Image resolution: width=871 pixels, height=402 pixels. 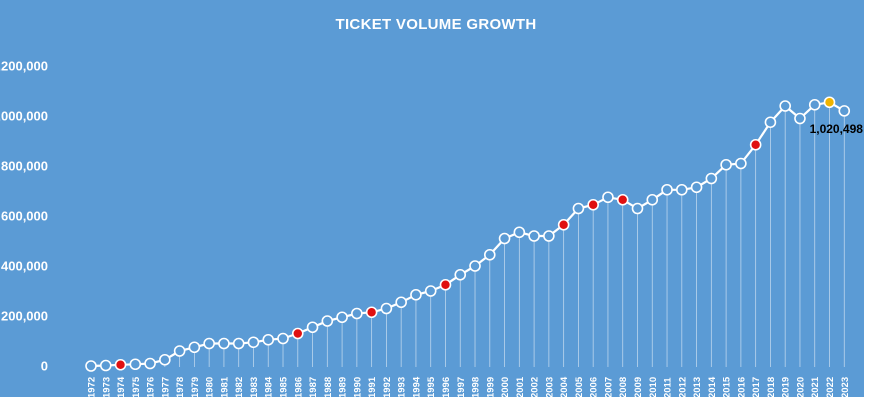 I want to click on chart-title: TICKET VOLUME GROWTH, so click(x=436, y=24).